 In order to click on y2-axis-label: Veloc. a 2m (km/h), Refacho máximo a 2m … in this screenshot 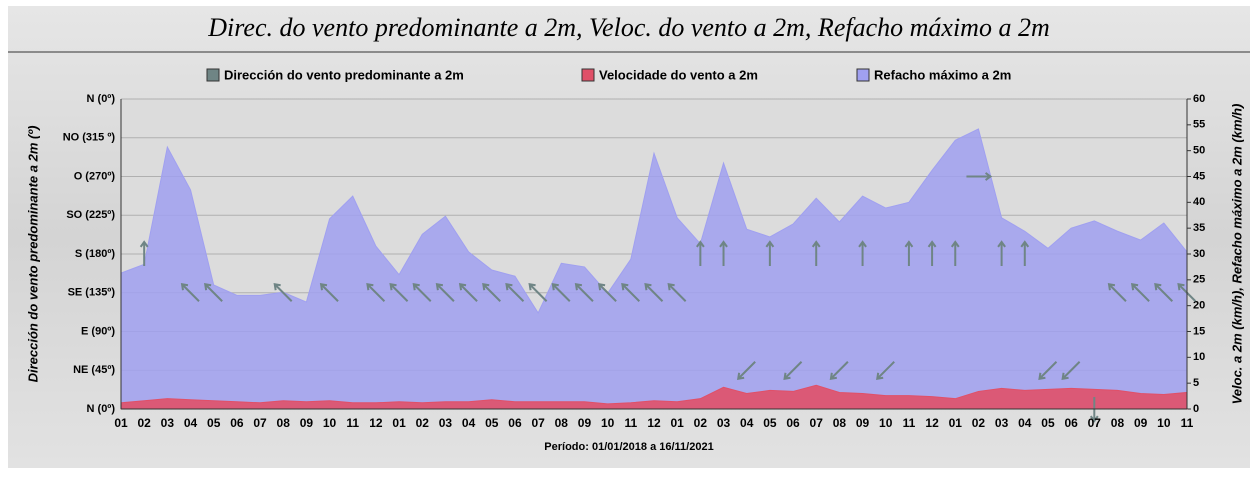, I will do `click(1236, 254)`.